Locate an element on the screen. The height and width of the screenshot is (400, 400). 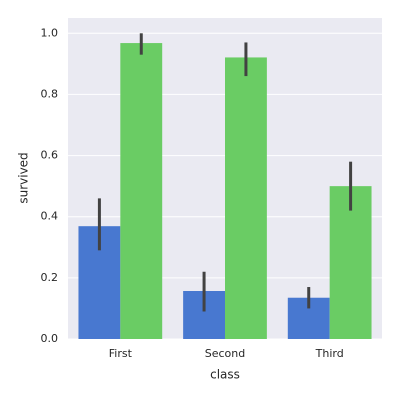
y-tick-label: 0.8 is located at coordinates (50, 93).